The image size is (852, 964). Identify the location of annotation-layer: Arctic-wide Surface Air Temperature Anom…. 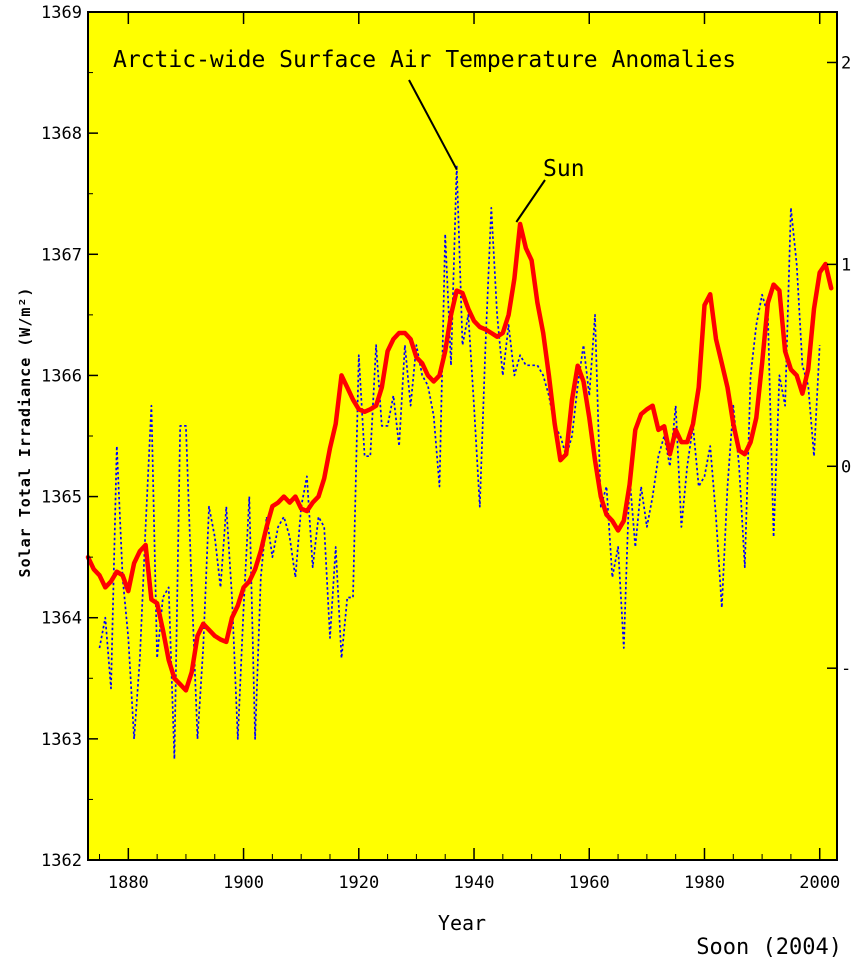
(424, 135).